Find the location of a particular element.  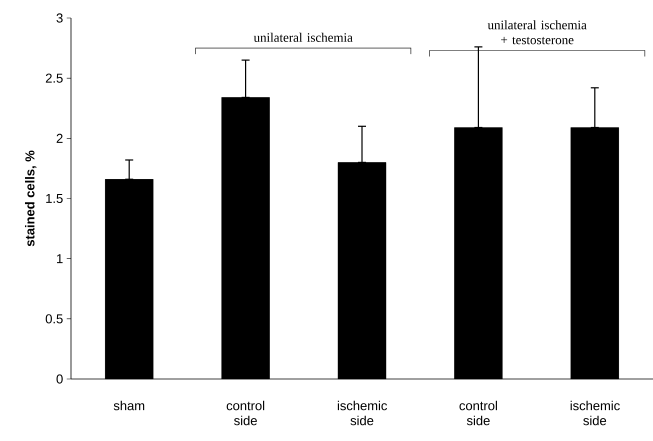

y-tick-label: 3 is located at coordinates (59, 18).